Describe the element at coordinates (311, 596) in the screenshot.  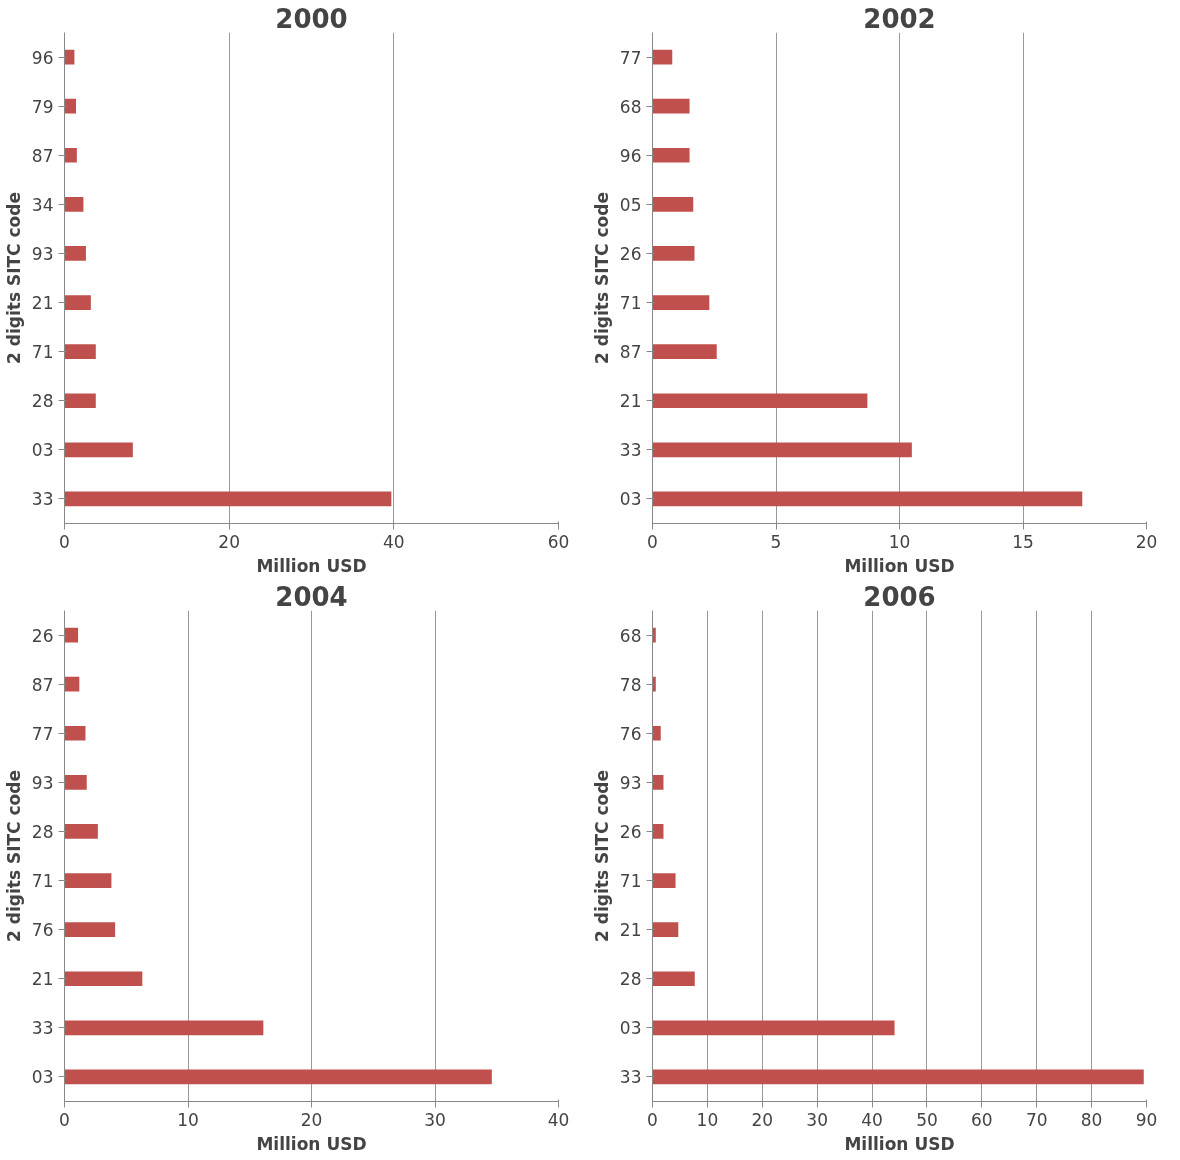
I see `chart-title: 2004` at that location.